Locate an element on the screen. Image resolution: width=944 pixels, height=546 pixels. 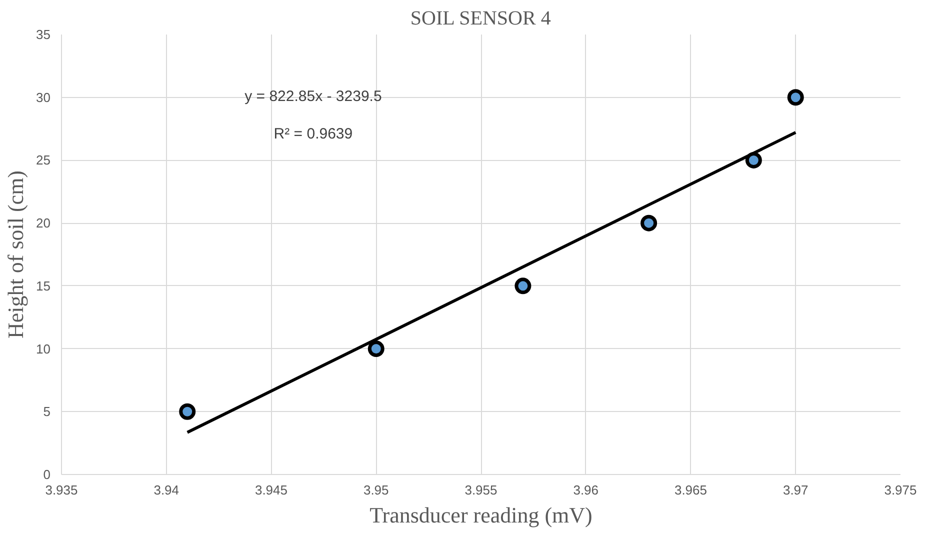
x-tick-label: 3.95 is located at coordinates (376, 490).